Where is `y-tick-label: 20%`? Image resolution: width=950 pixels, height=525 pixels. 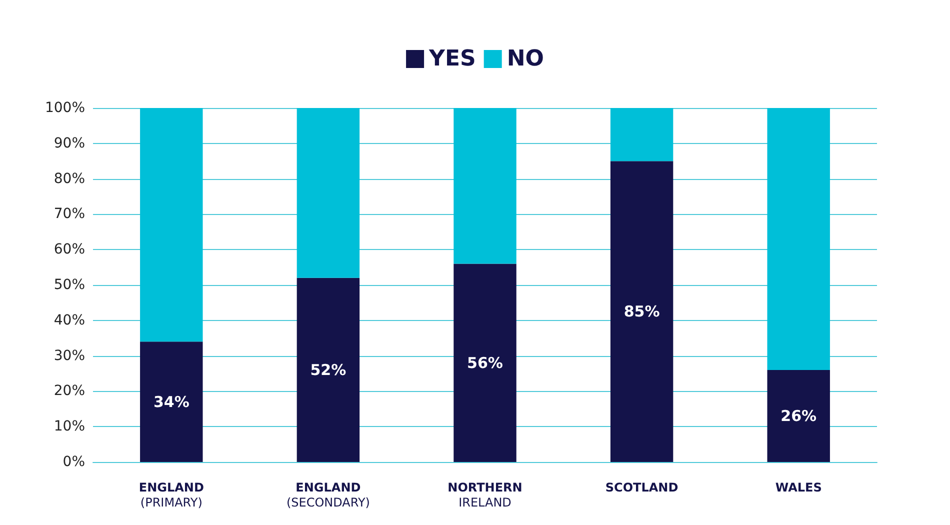 y-tick-label: 20% is located at coordinates (69, 391).